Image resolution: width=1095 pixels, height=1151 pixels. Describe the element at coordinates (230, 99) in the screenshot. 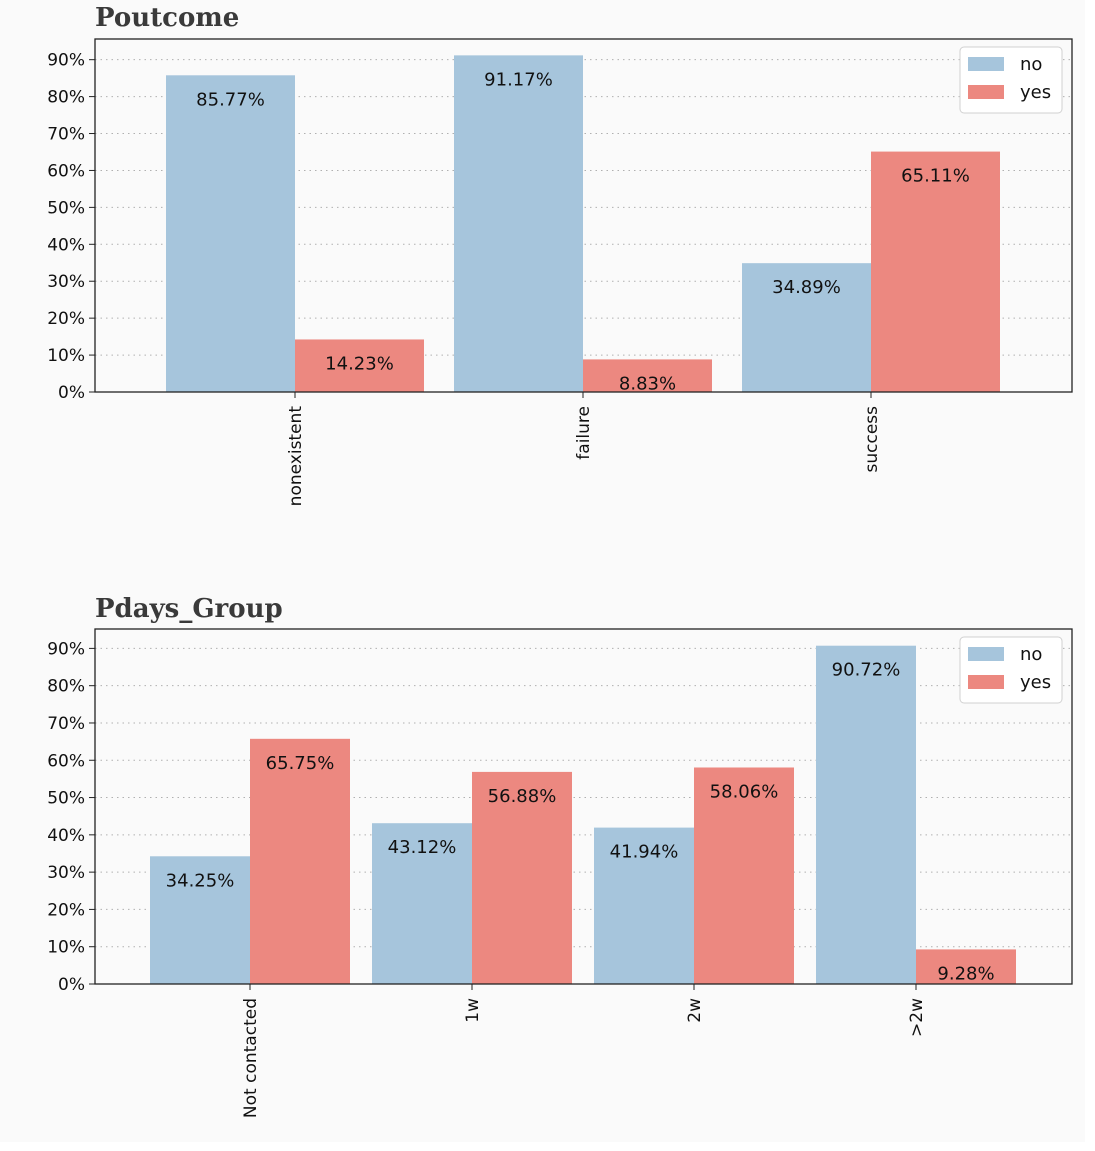

I see `data-label-no-0: 85.77%` at that location.